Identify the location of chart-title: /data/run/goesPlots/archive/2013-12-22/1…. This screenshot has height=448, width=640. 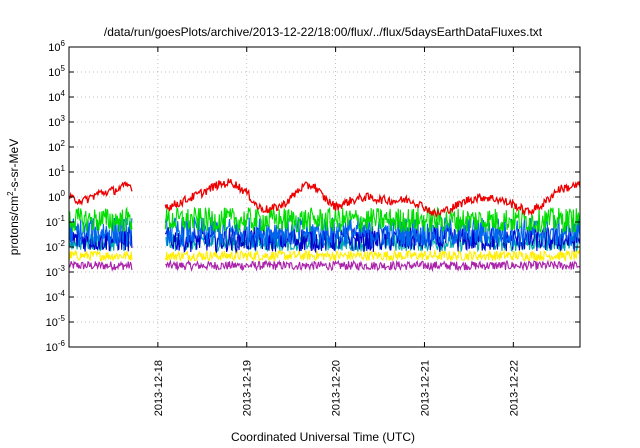
(323, 32).